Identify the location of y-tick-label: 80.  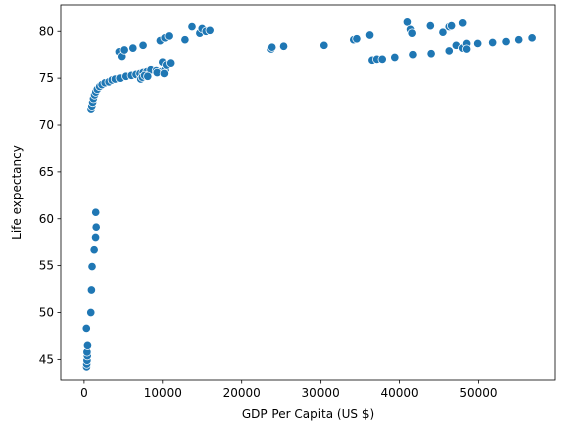
(46, 31).